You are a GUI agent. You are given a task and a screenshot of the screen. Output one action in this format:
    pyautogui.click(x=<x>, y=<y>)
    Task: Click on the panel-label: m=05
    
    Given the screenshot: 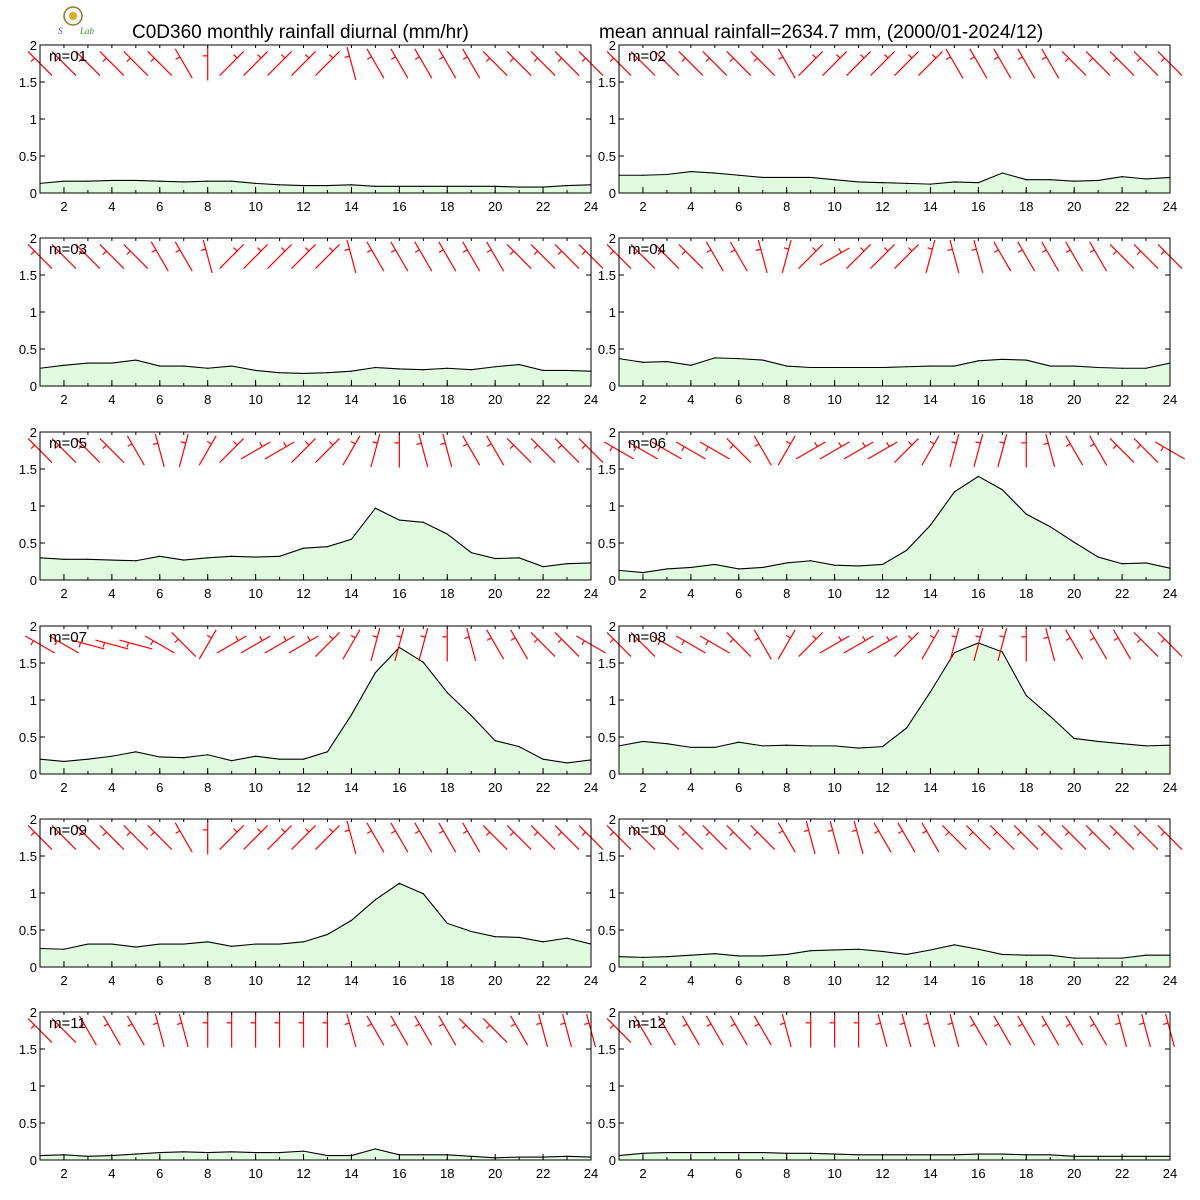 What is the action you would take?
    pyautogui.click(x=68, y=443)
    